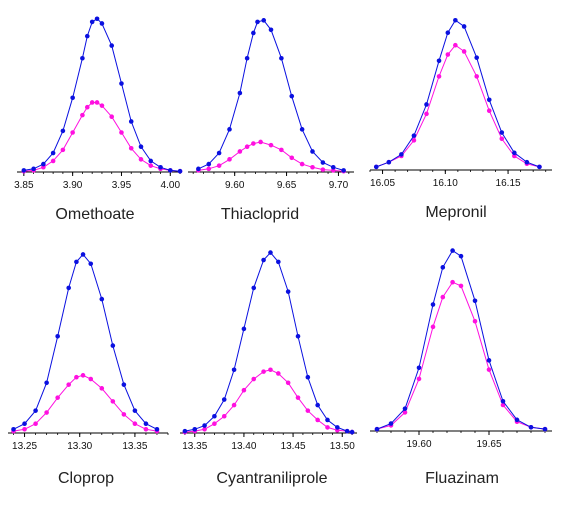  What do you see at coordinates (293, 446) in the screenshot?
I see `x-tick-label: 13.45` at bounding box center [293, 446].